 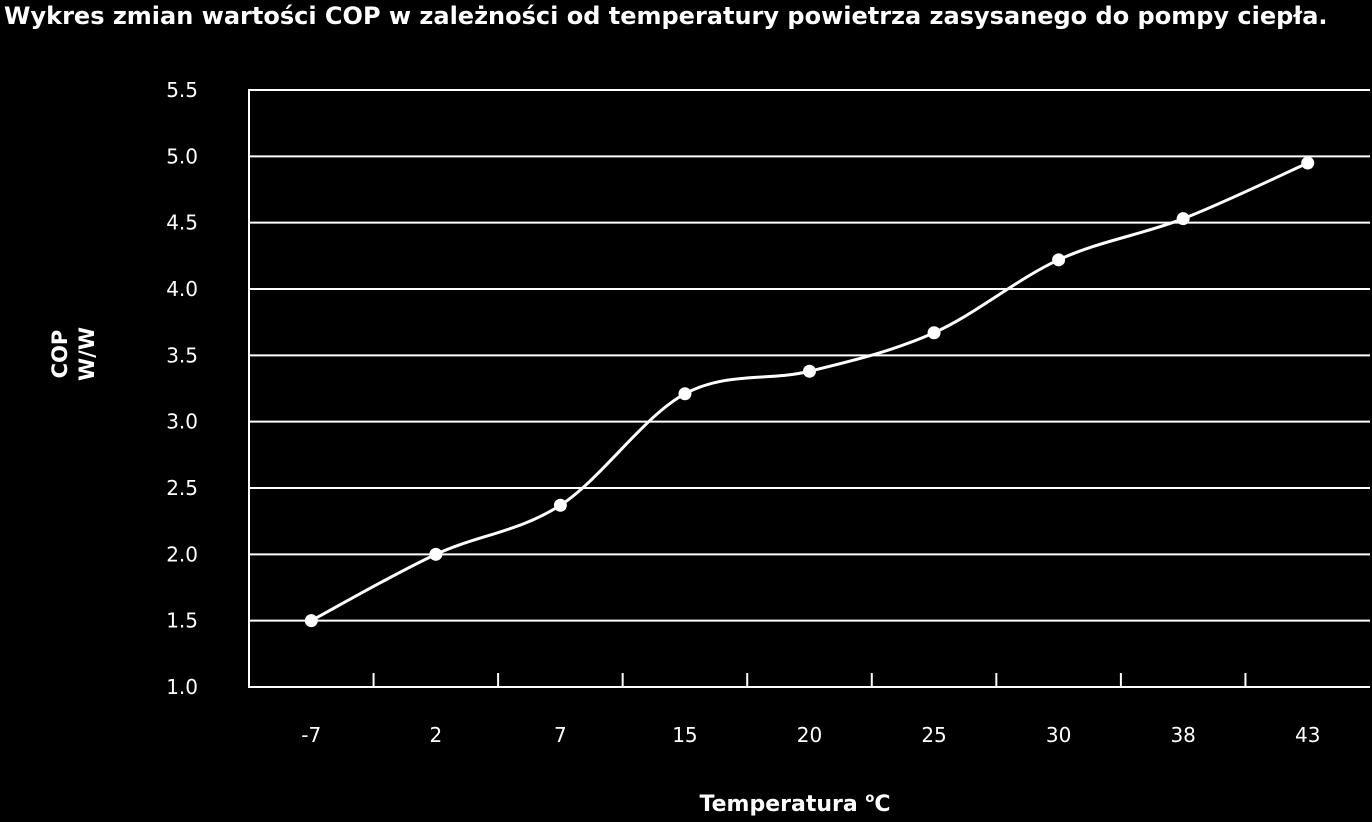 I want to click on y-tick-labels: 1.0 1.5 2.0 2.5 3.0 3.5 4.0 4.5 5.0 5.5, so click(x=182, y=388).